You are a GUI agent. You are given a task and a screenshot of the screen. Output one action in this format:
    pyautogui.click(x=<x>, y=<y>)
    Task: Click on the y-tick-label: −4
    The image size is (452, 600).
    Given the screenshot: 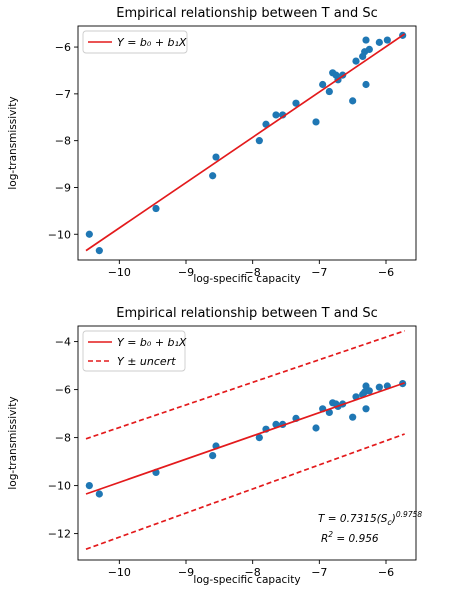 What is the action you would take?
    pyautogui.click(x=63, y=342)
    